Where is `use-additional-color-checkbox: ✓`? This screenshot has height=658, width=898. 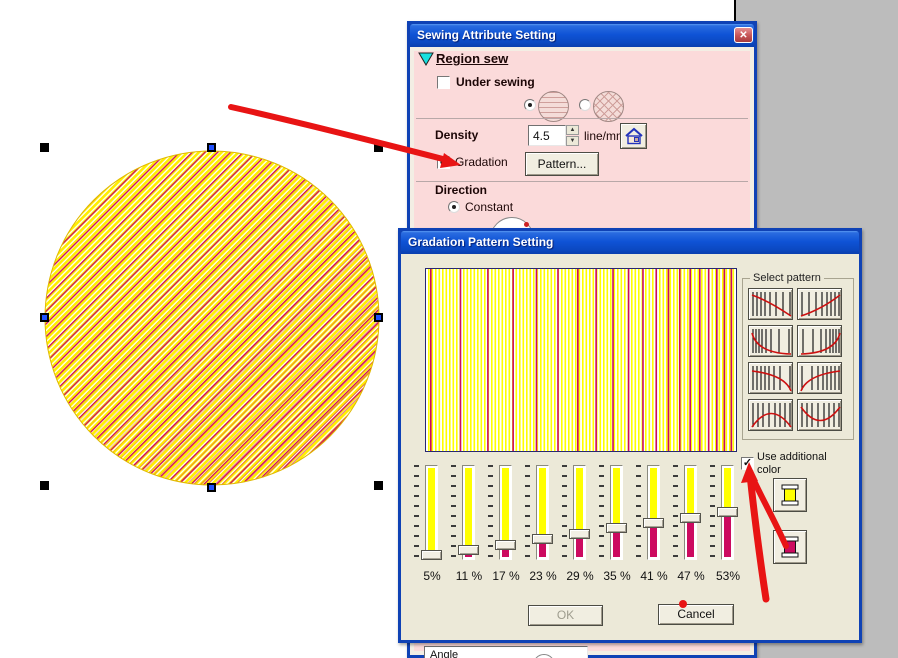 use-additional-color-checkbox: ✓ is located at coordinates (747, 463).